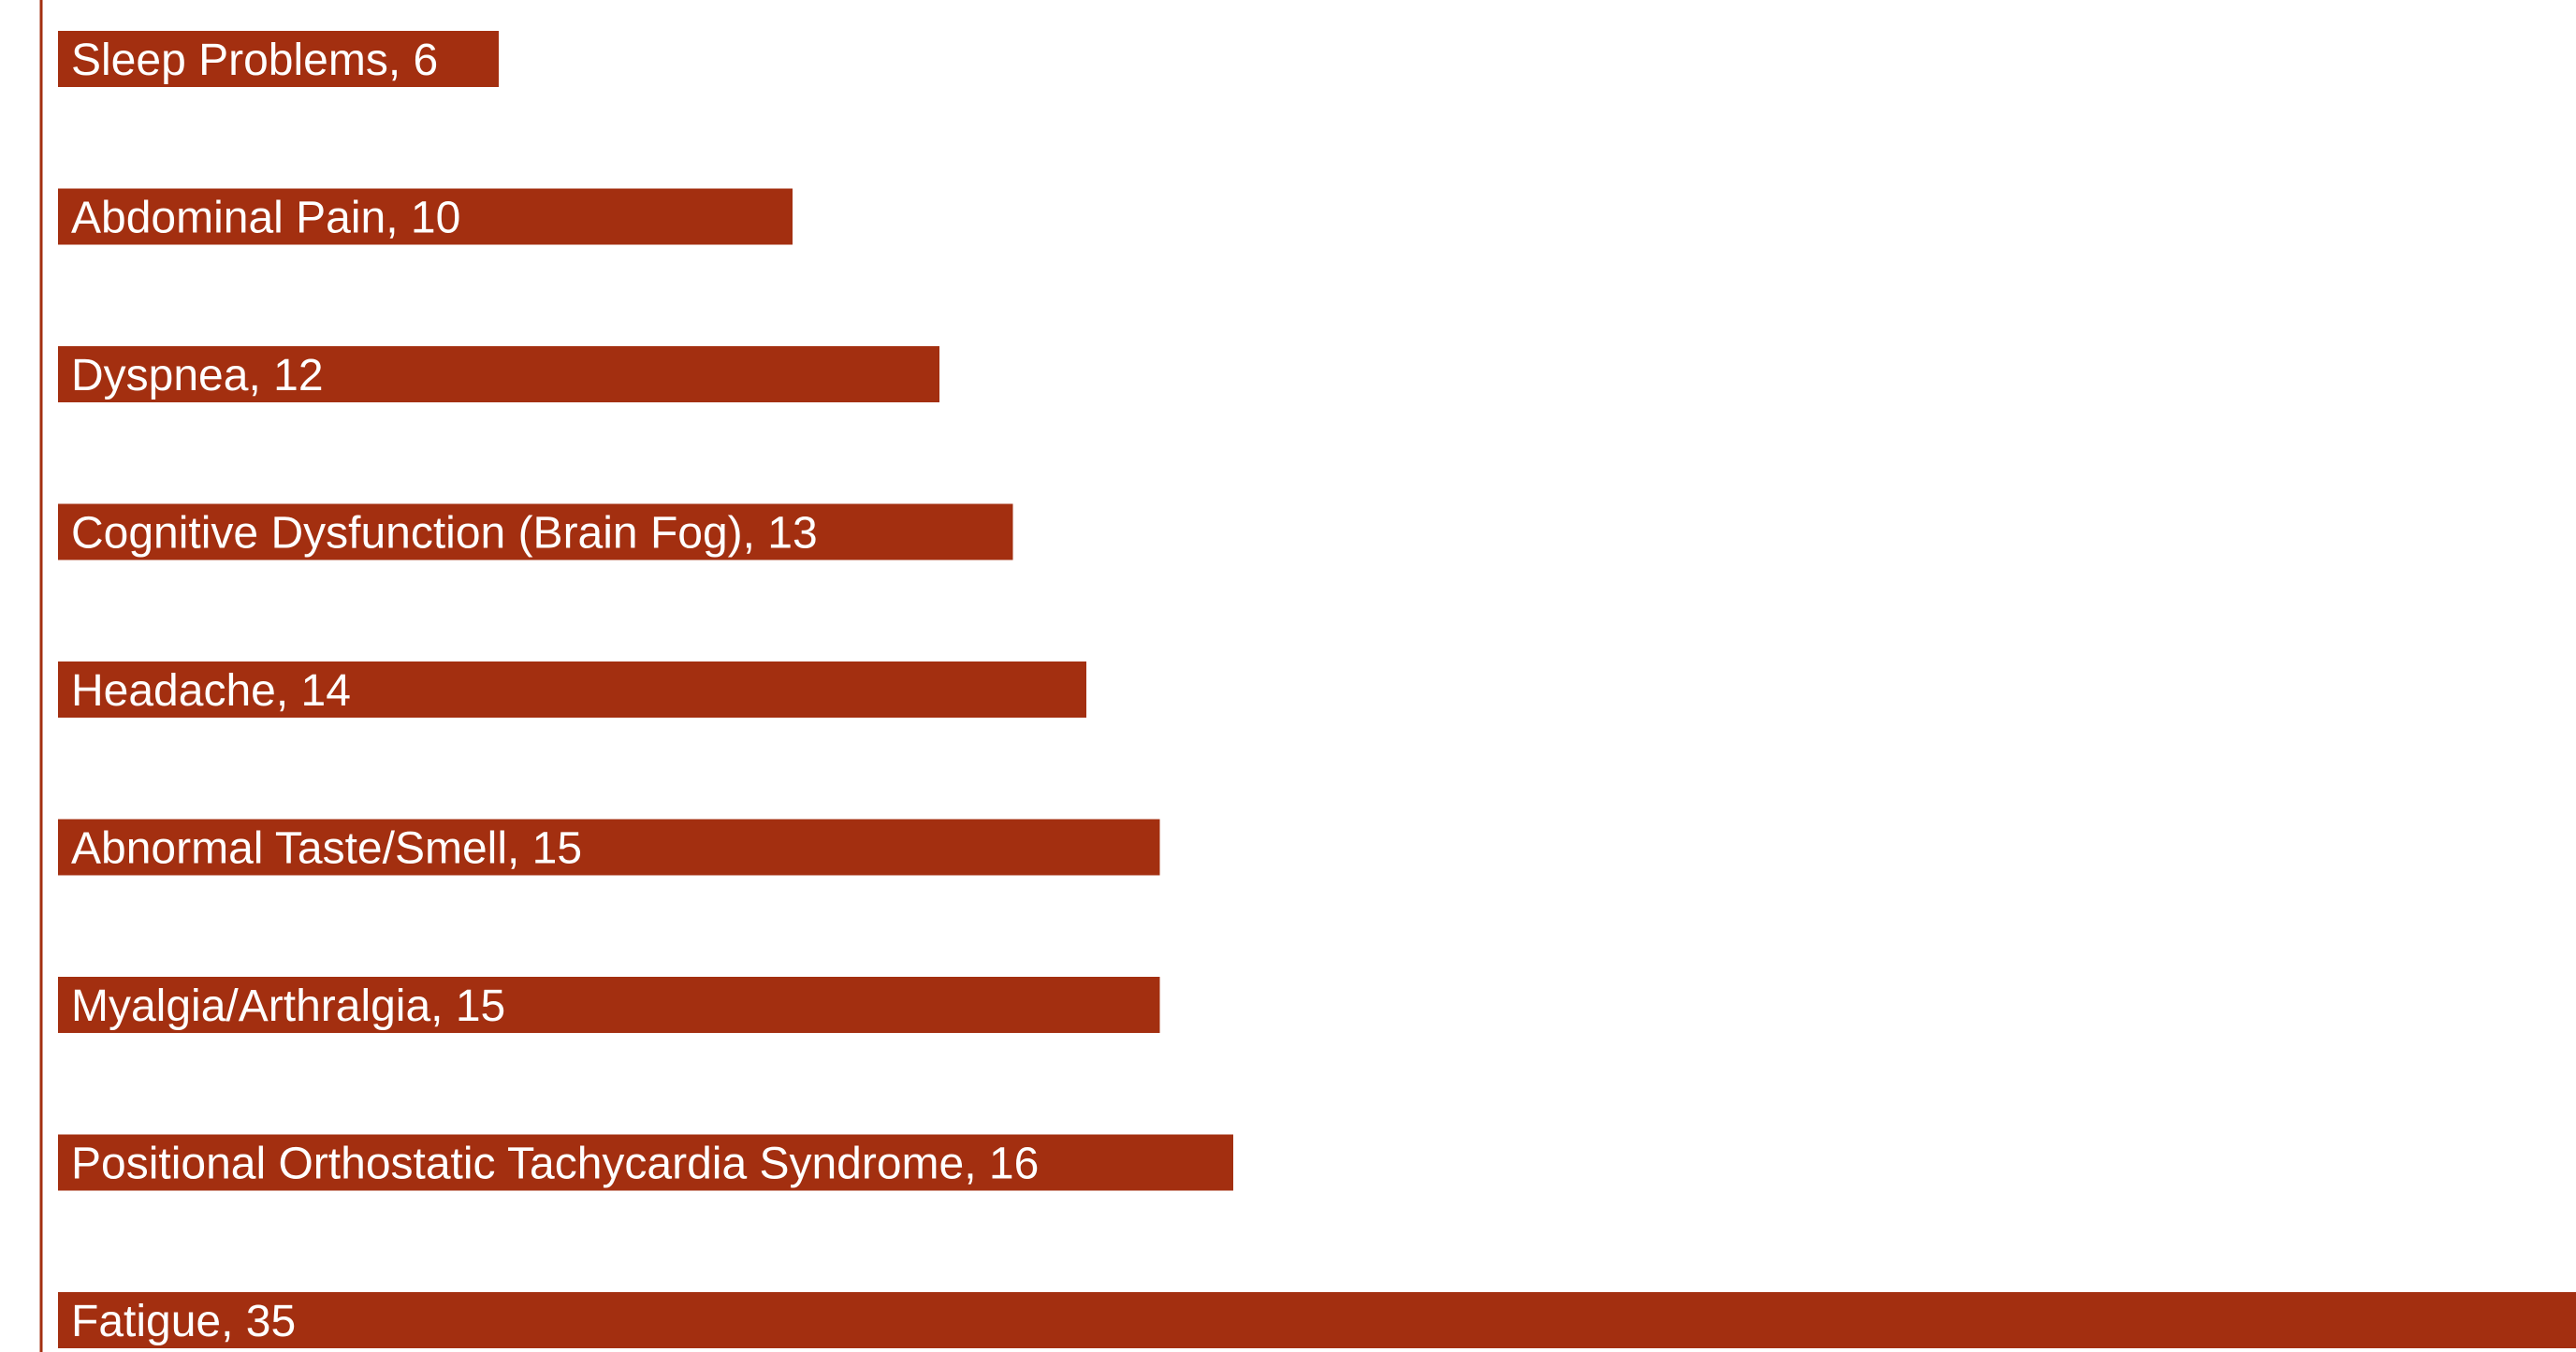  What do you see at coordinates (326, 849) in the screenshot?
I see `bar-label-5: Abnormal Taste/Smell, 15` at bounding box center [326, 849].